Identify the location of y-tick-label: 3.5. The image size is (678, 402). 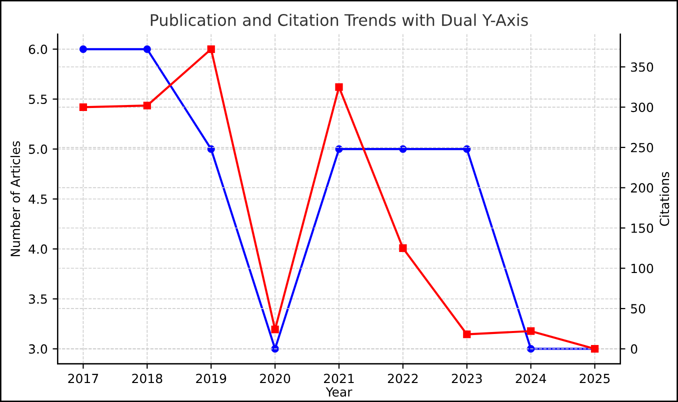
(37, 299).